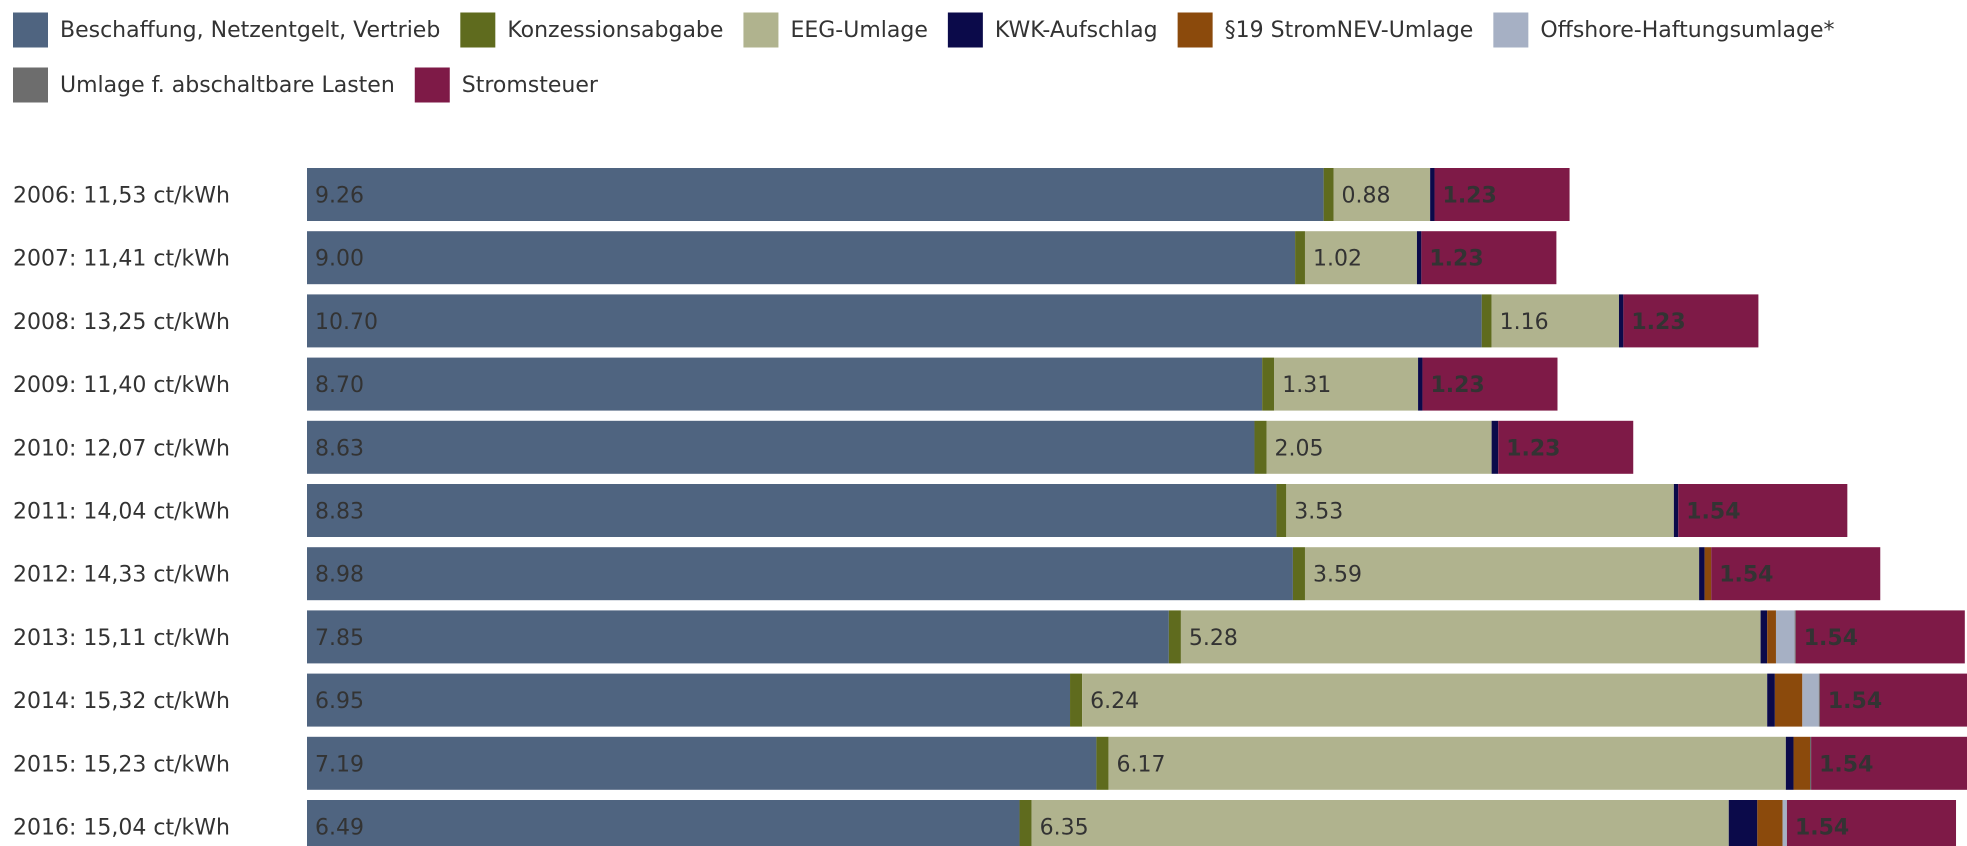 Image resolution: width=1967 pixels, height=846 pixels. Describe the element at coordinates (339, 764) in the screenshot. I see `value-label: 7.19` at that location.